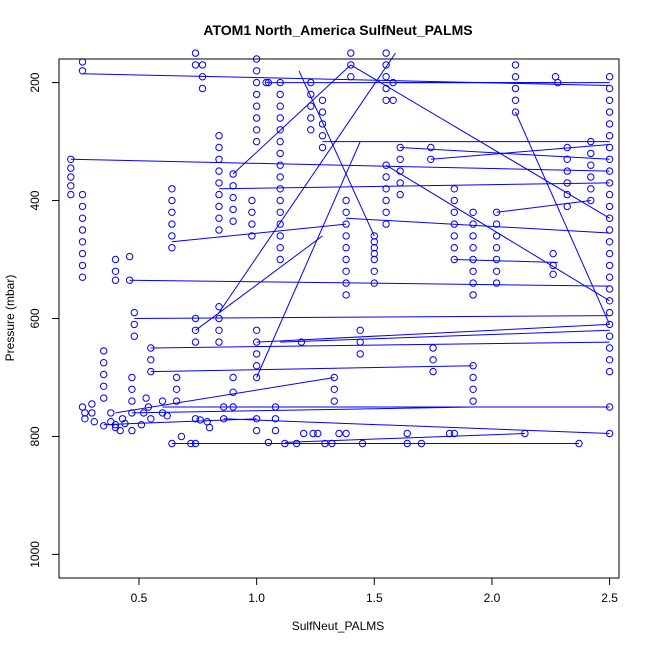 The height and width of the screenshot is (650, 650). I want to click on x-tick-label: 1.5, so click(374, 598).